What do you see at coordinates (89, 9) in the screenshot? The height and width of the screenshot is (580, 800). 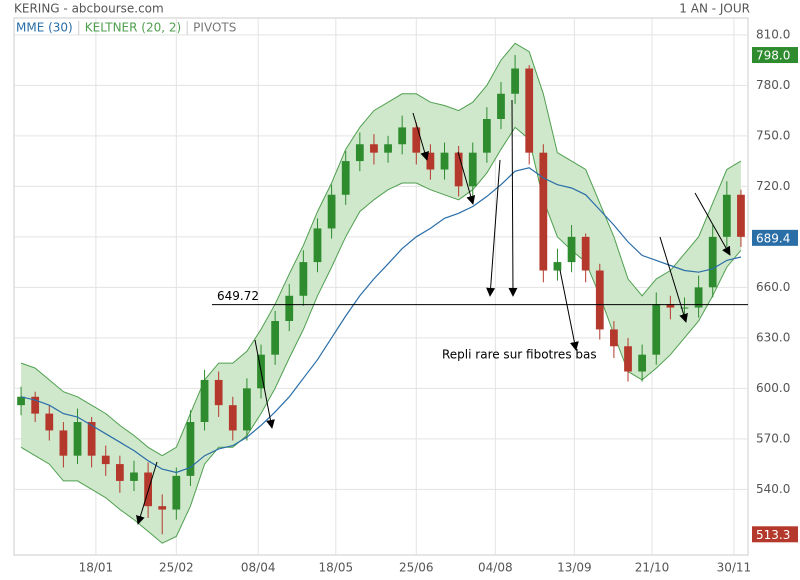 I see `chart-title: KERING - abcbourse.com` at bounding box center [89, 9].